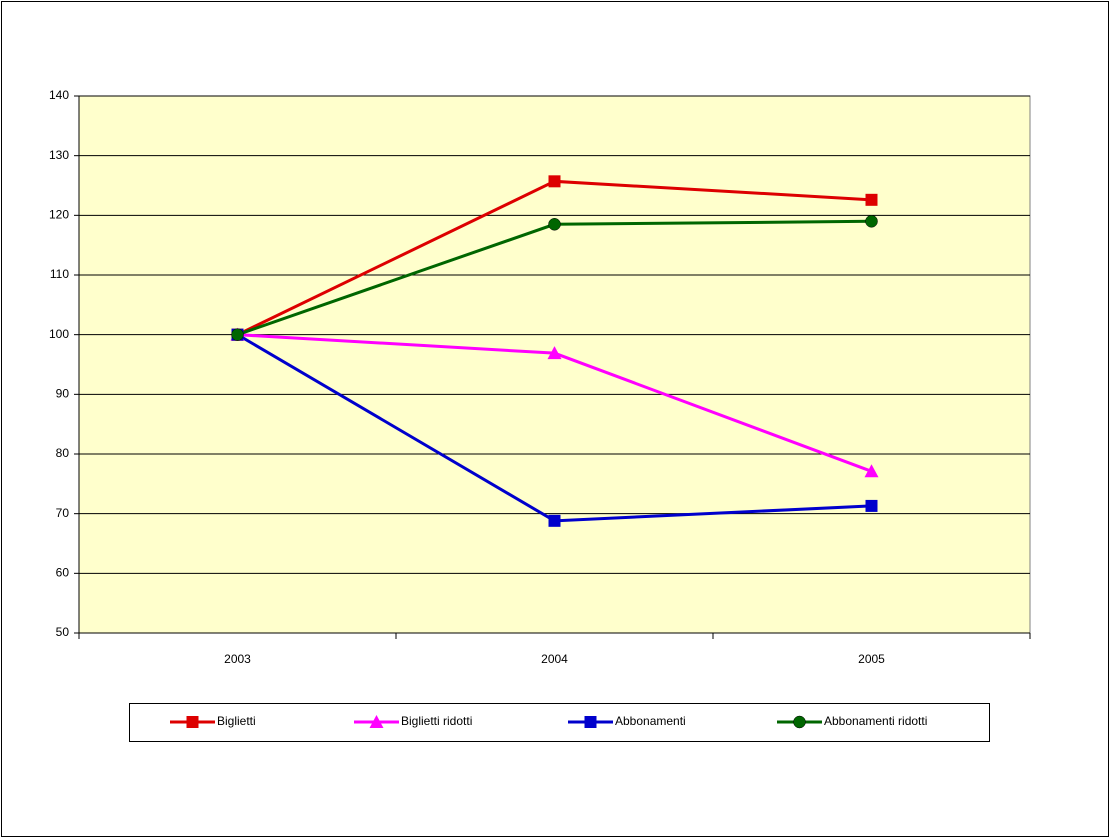  I want to click on y-tick-label: 70, so click(63, 513).